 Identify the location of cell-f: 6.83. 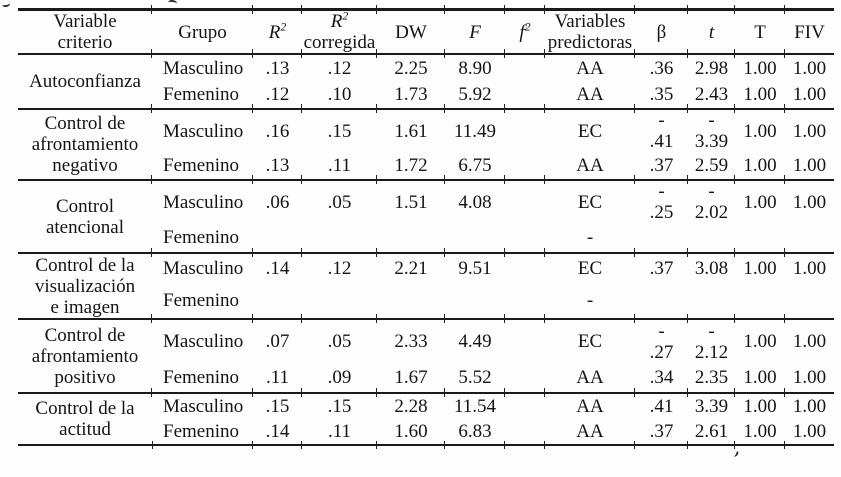
(474, 434).